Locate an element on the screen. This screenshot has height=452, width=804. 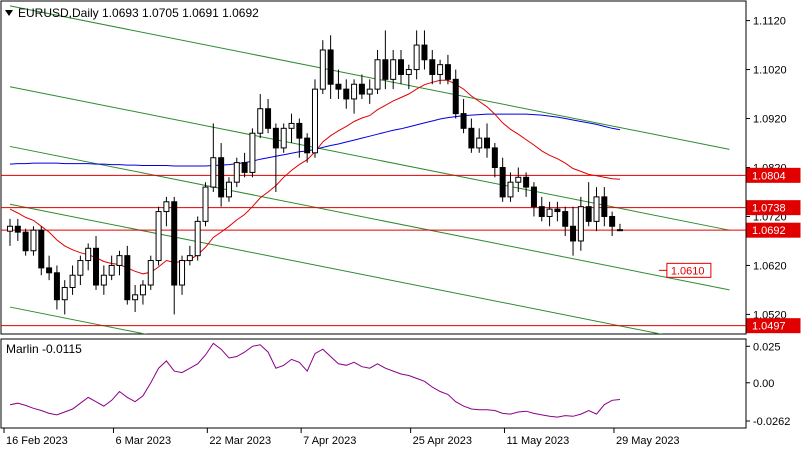
time-tick-label: 29 May 2023 is located at coordinates (648, 441).